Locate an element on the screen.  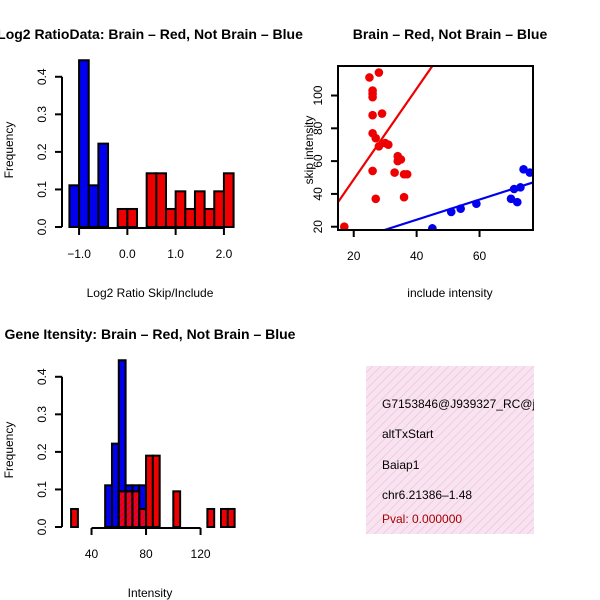
scatter-title: Brain – Red, Not Brain – Blue is located at coordinates (450, 34).